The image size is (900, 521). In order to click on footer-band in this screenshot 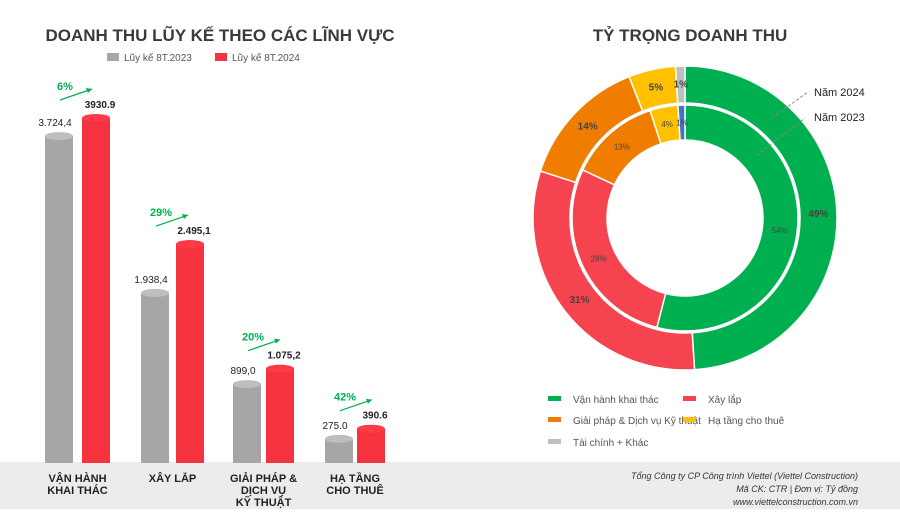, I will do `click(450, 485)`.